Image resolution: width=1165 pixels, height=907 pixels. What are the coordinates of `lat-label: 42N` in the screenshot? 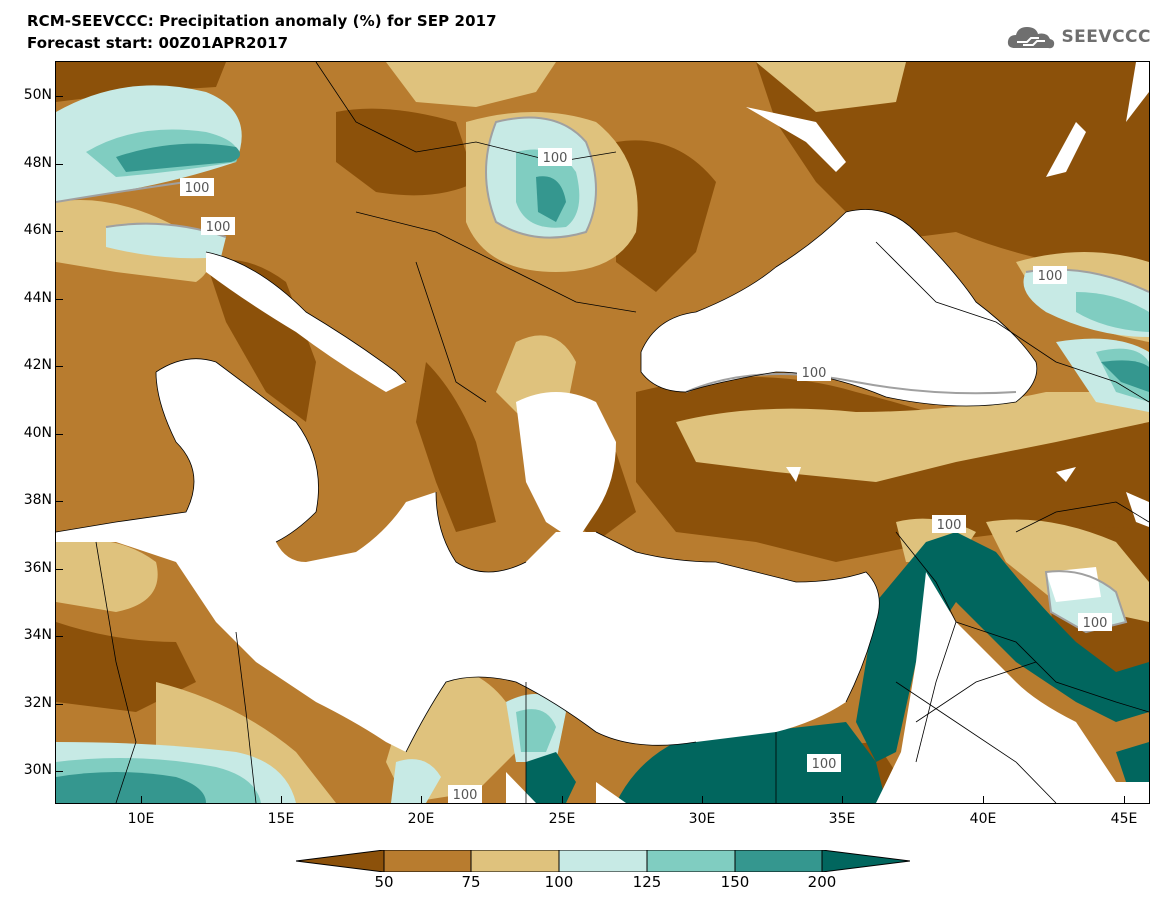 It's located at (37, 365).